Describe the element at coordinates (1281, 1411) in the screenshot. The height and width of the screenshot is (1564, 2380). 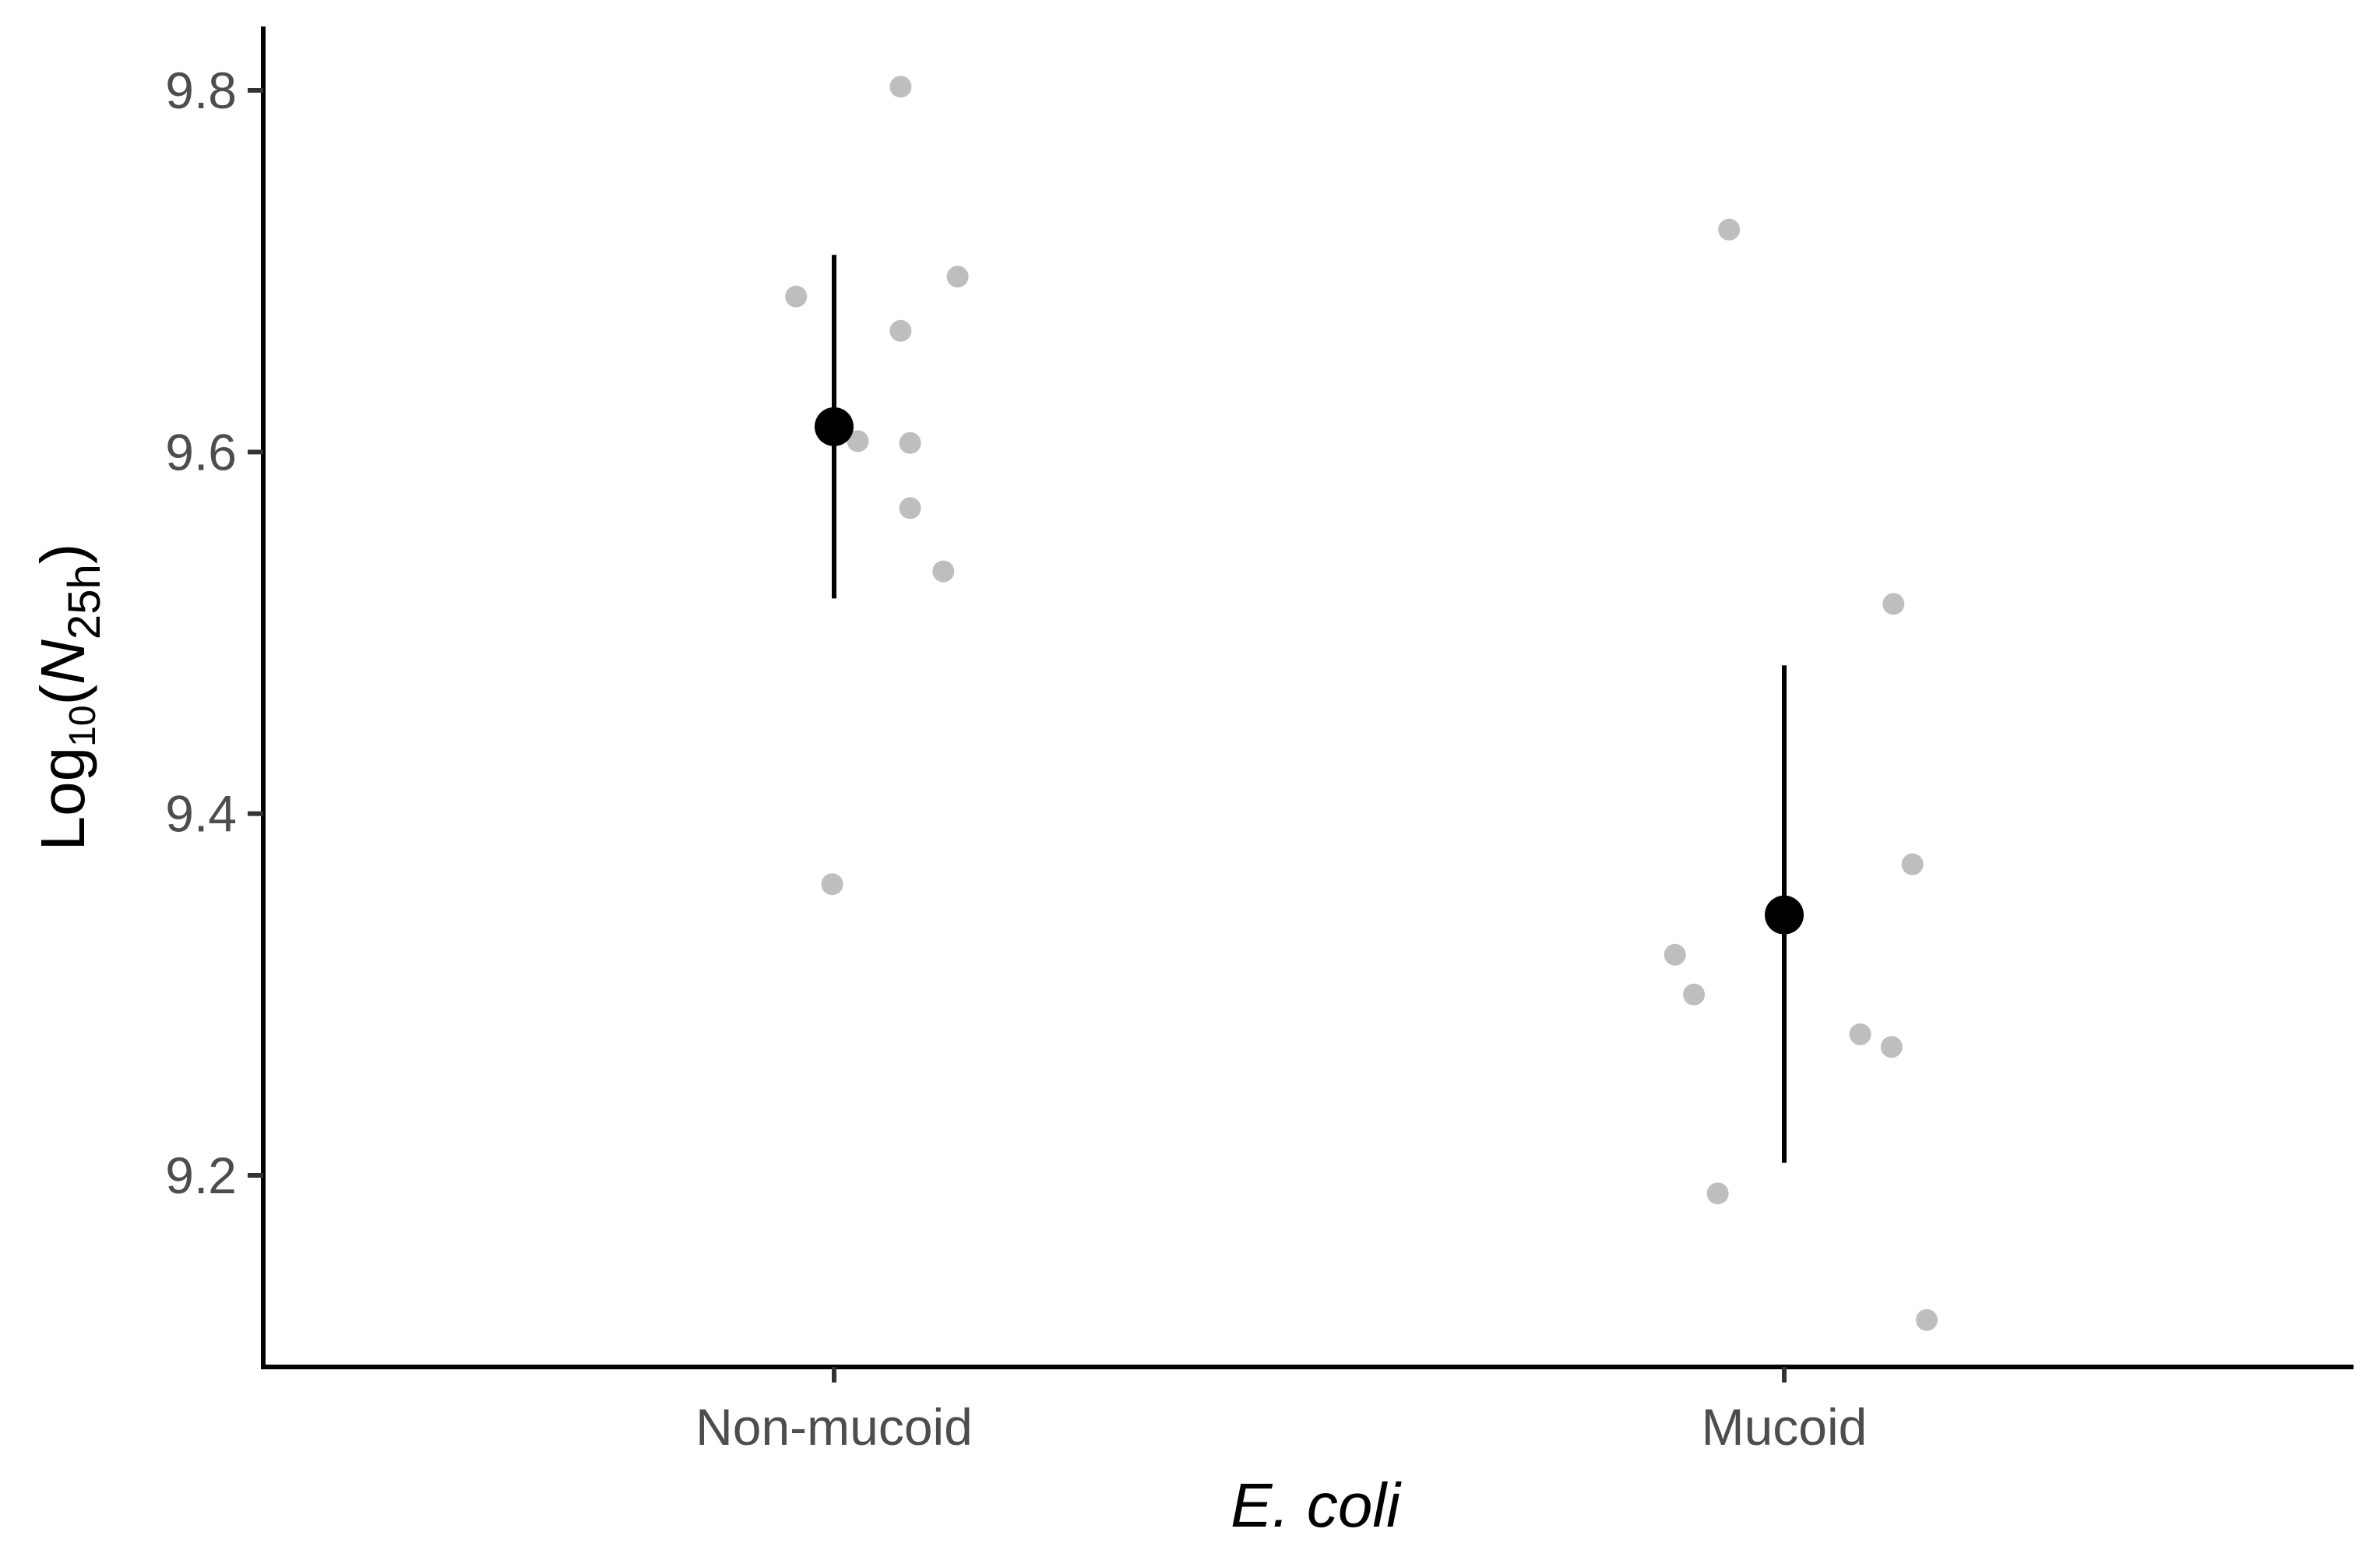
I see `x-ticks: Non-mucoid Mucoid` at that location.